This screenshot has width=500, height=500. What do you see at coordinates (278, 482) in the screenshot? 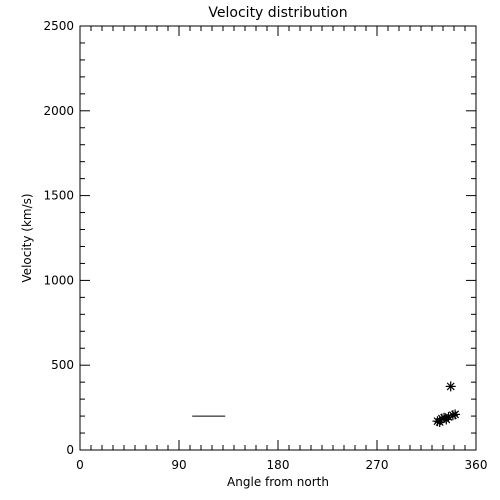
I see `x-axis-label: Angle from north` at bounding box center [278, 482].